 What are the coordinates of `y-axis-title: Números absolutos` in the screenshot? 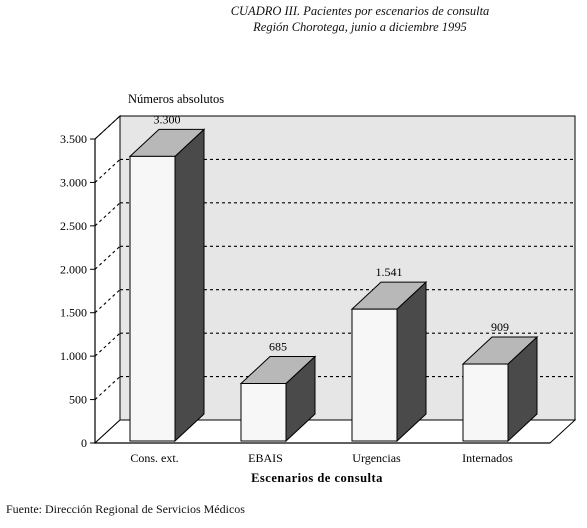 It's located at (176, 99).